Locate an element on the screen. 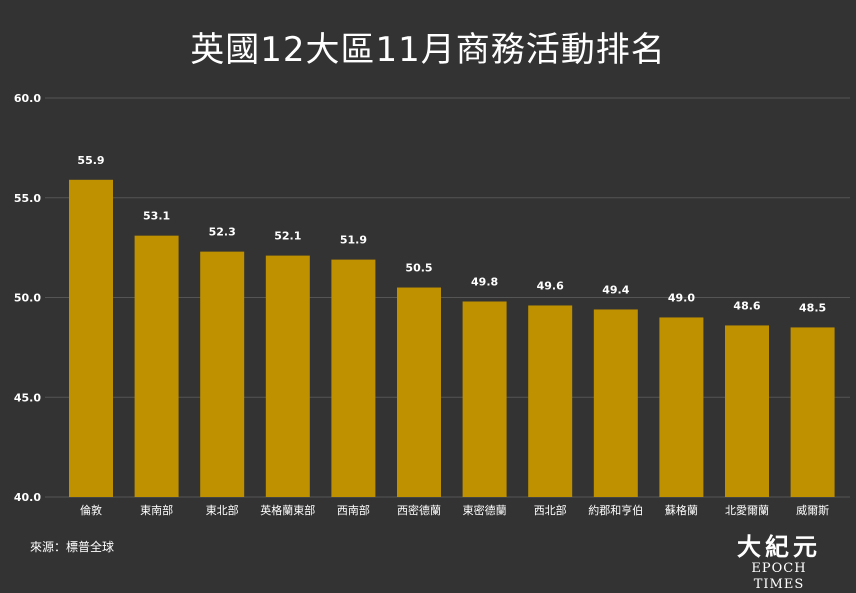 The height and width of the screenshot is (593, 856). x-tick-label: 東南部 is located at coordinates (156, 510).